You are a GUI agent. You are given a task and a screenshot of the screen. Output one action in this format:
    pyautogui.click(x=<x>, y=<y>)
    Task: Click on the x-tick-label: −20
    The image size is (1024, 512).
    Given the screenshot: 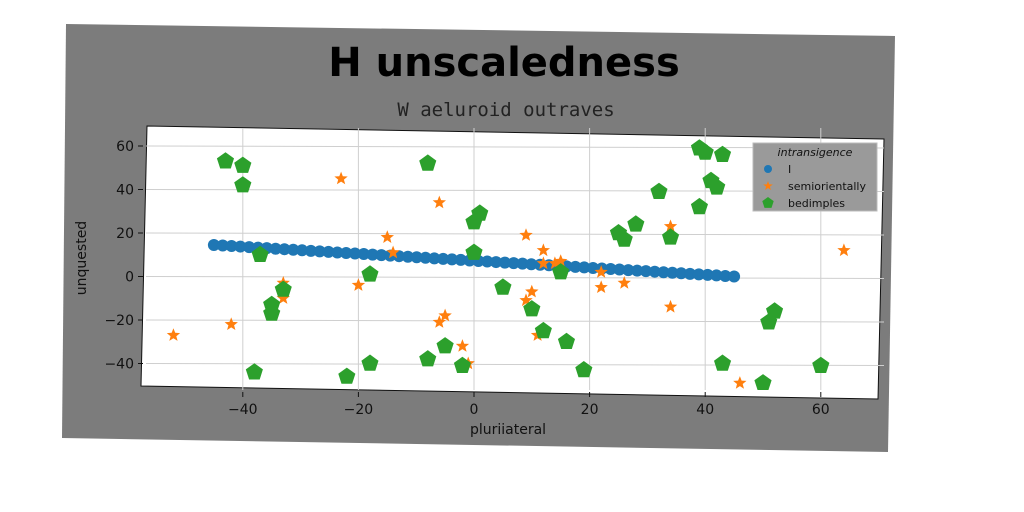 What is the action you would take?
    pyautogui.click(x=359, y=410)
    